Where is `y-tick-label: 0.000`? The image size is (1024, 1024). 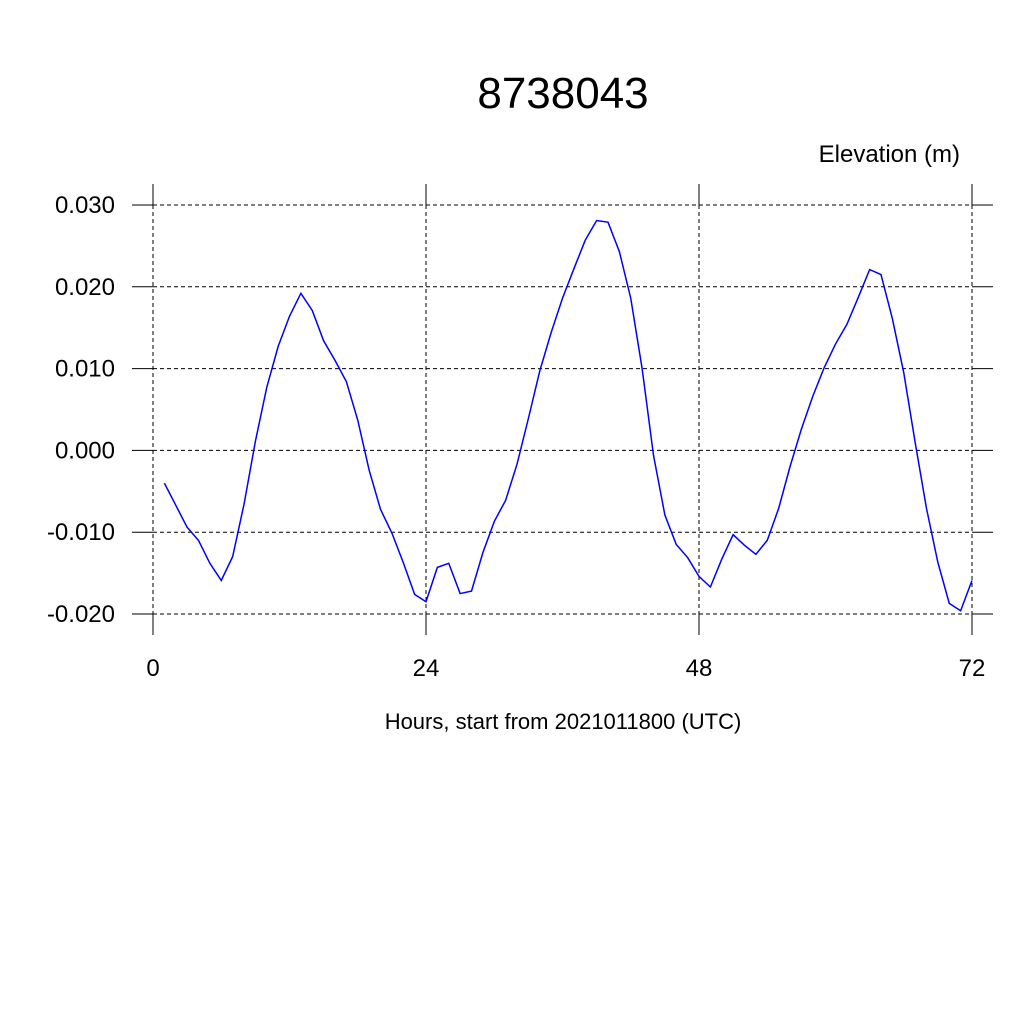
y-tick-label: 0.000 is located at coordinates (85, 450).